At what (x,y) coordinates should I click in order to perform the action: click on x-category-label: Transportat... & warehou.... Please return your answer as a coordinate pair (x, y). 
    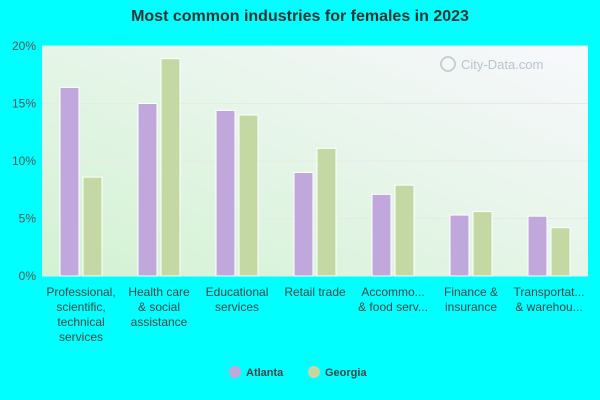
    Looking at the image, I should click on (549, 299).